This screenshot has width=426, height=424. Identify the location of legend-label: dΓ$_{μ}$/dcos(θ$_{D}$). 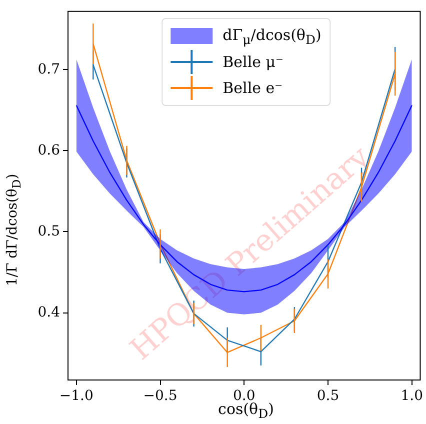
(272, 36).